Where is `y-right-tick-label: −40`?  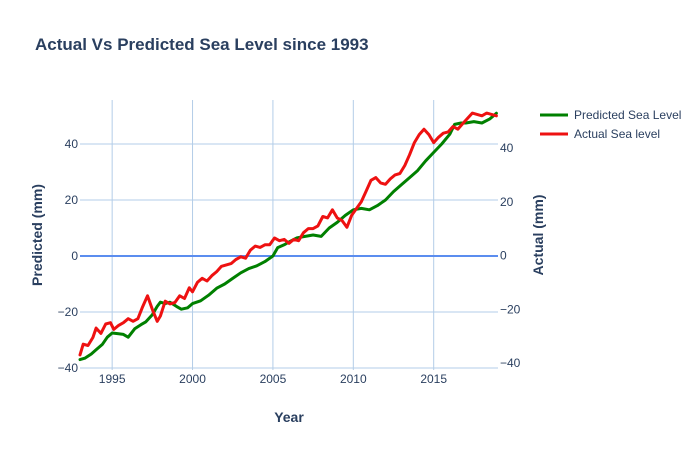
y-right-tick-label: −40 is located at coordinates (510, 363).